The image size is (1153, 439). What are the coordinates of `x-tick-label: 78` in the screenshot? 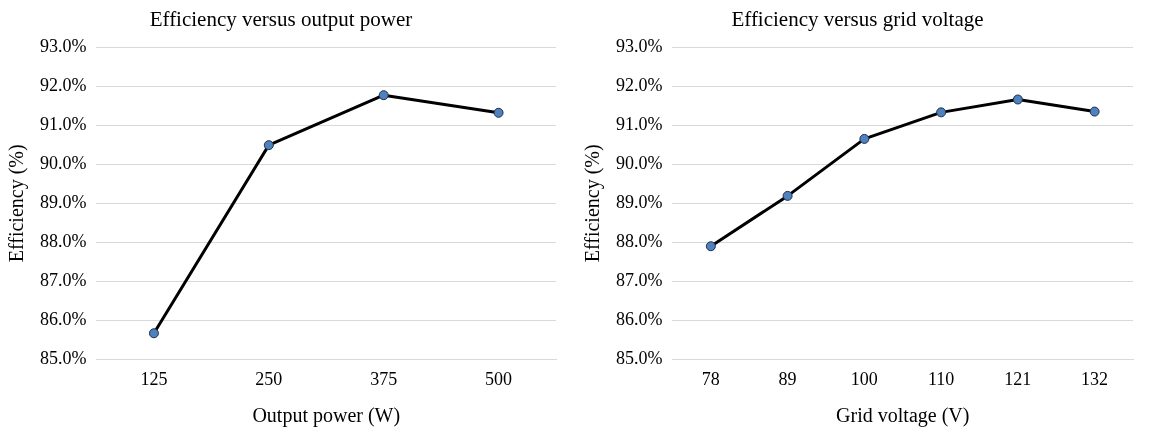 It's located at (710, 378).